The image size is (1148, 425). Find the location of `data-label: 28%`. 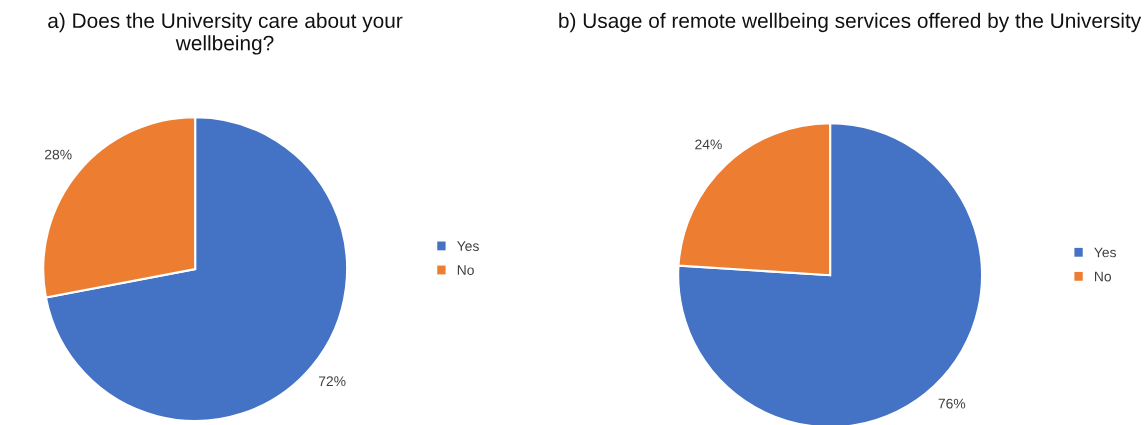

data-label: 28% is located at coordinates (58, 154).